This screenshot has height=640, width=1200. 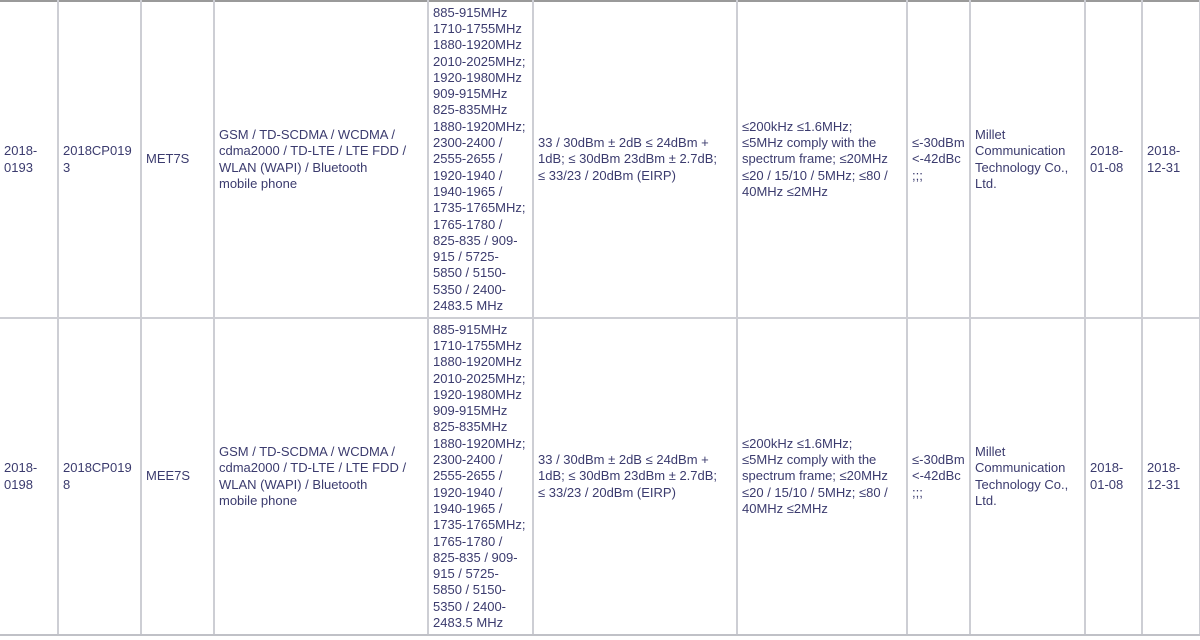 What do you see at coordinates (99, 159) in the screenshot?
I see `cell-cert-number: 2018CP0193` at bounding box center [99, 159].